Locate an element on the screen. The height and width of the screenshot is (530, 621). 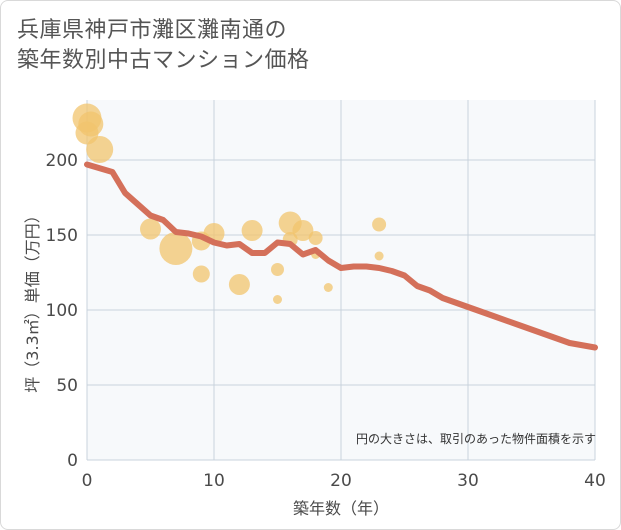
y-tick-label: 150 is located at coordinates (62, 236).